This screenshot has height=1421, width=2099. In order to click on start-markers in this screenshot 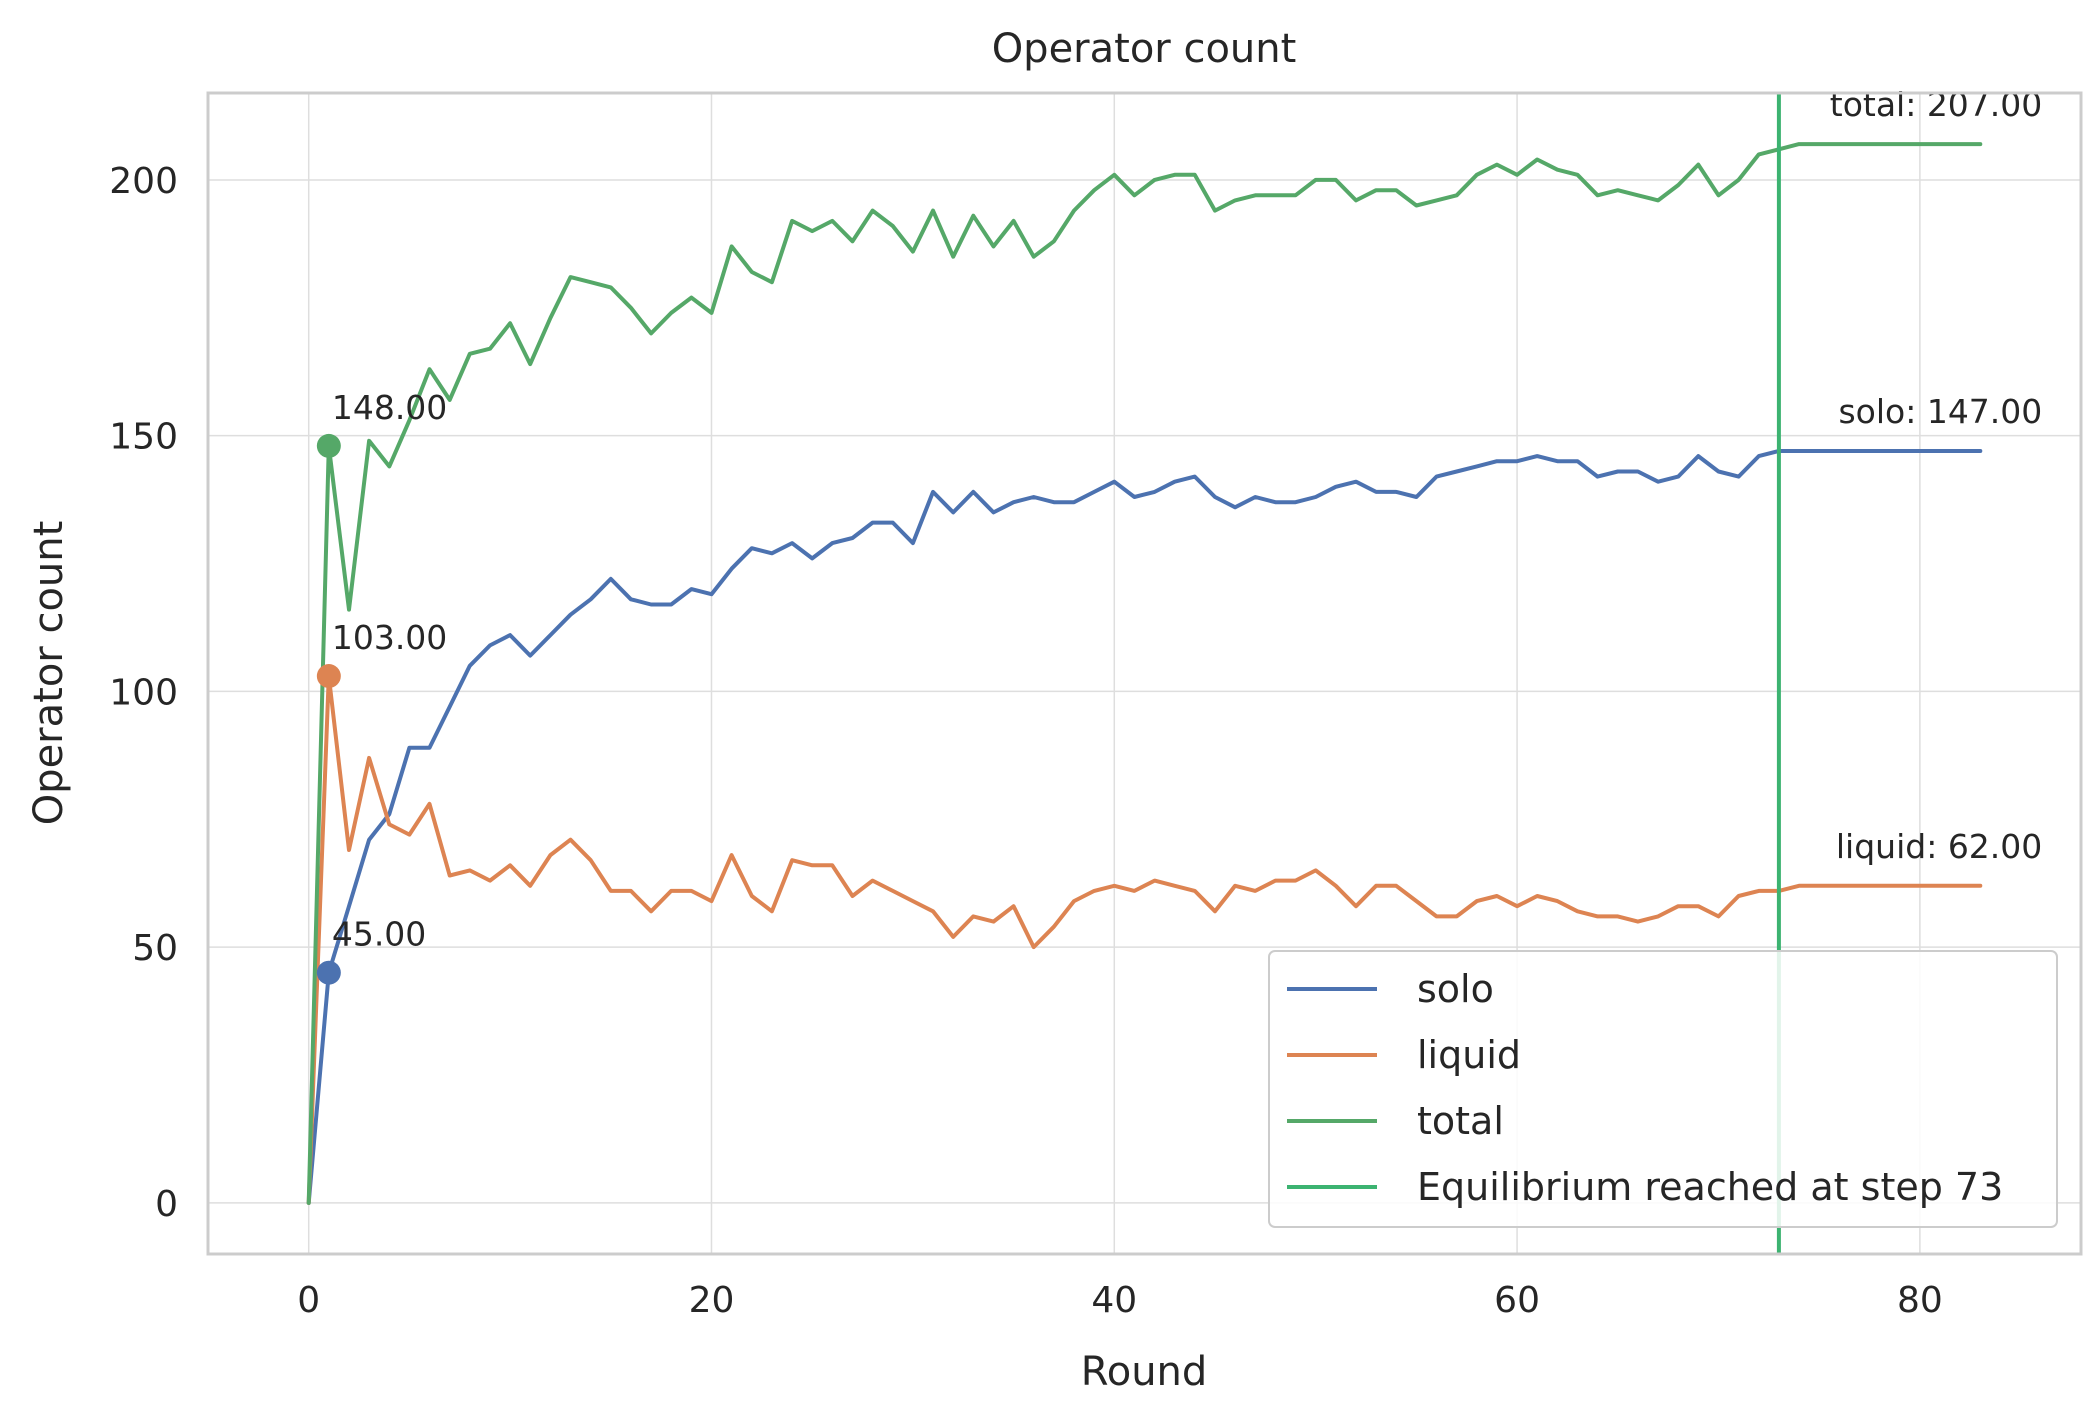, I will do `click(328, 709)`.